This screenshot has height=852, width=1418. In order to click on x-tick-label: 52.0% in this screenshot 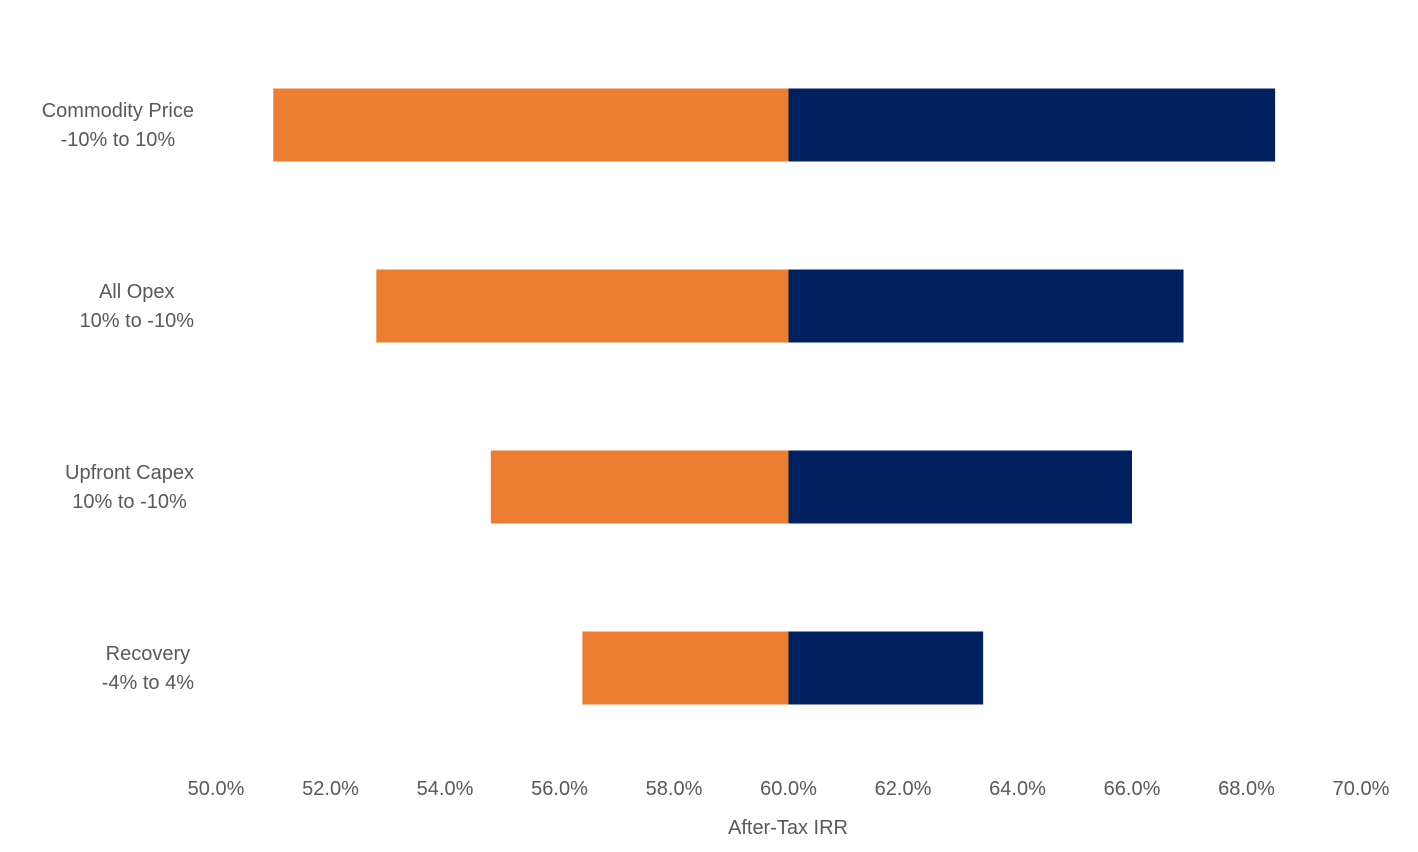, I will do `click(330, 789)`.